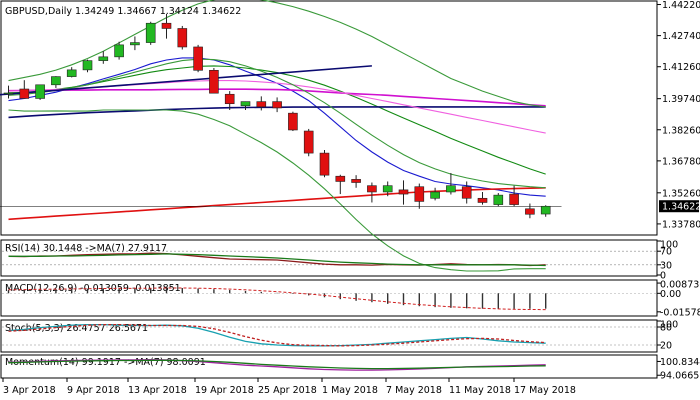  What do you see at coordinates (287, 390) in the screenshot?
I see `date-tick-label: 25 Apr 2018` at bounding box center [287, 390].